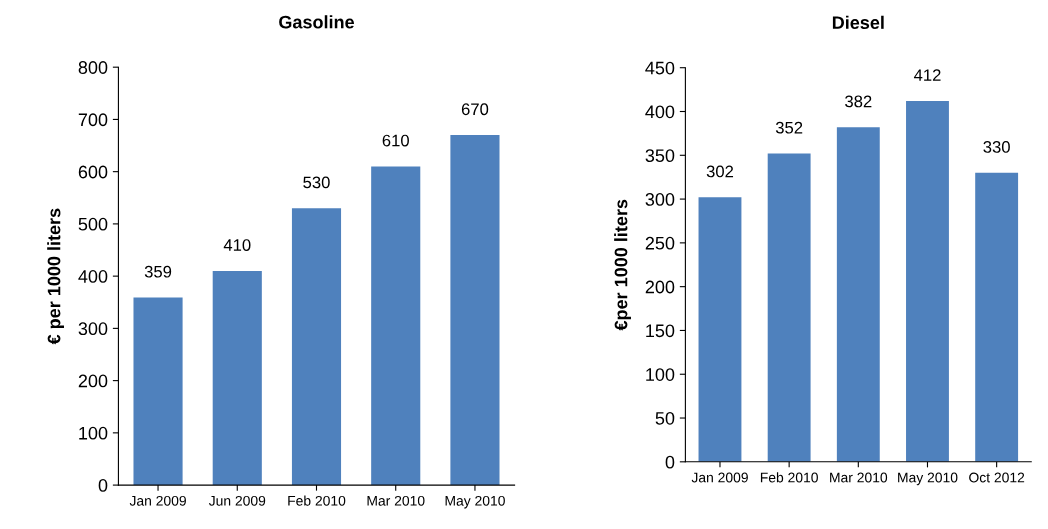 This screenshot has width=1048, height=529. What do you see at coordinates (93, 224) in the screenshot?
I see `y-tick-label: 500` at bounding box center [93, 224].